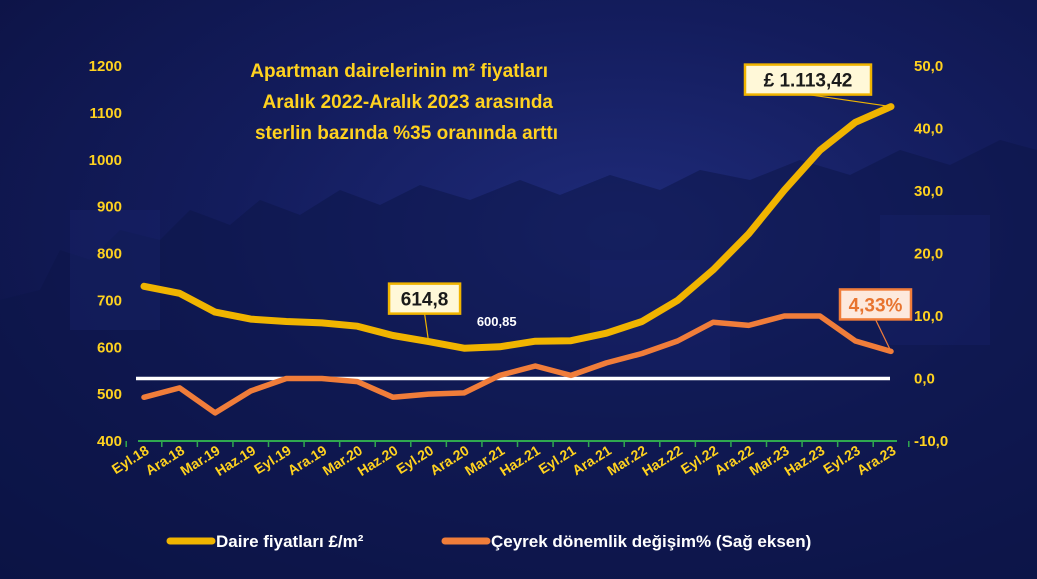 The width and height of the screenshot is (1037, 579). What do you see at coordinates (928, 254) in the screenshot?
I see `right-tick-label: 20,0` at bounding box center [928, 254].